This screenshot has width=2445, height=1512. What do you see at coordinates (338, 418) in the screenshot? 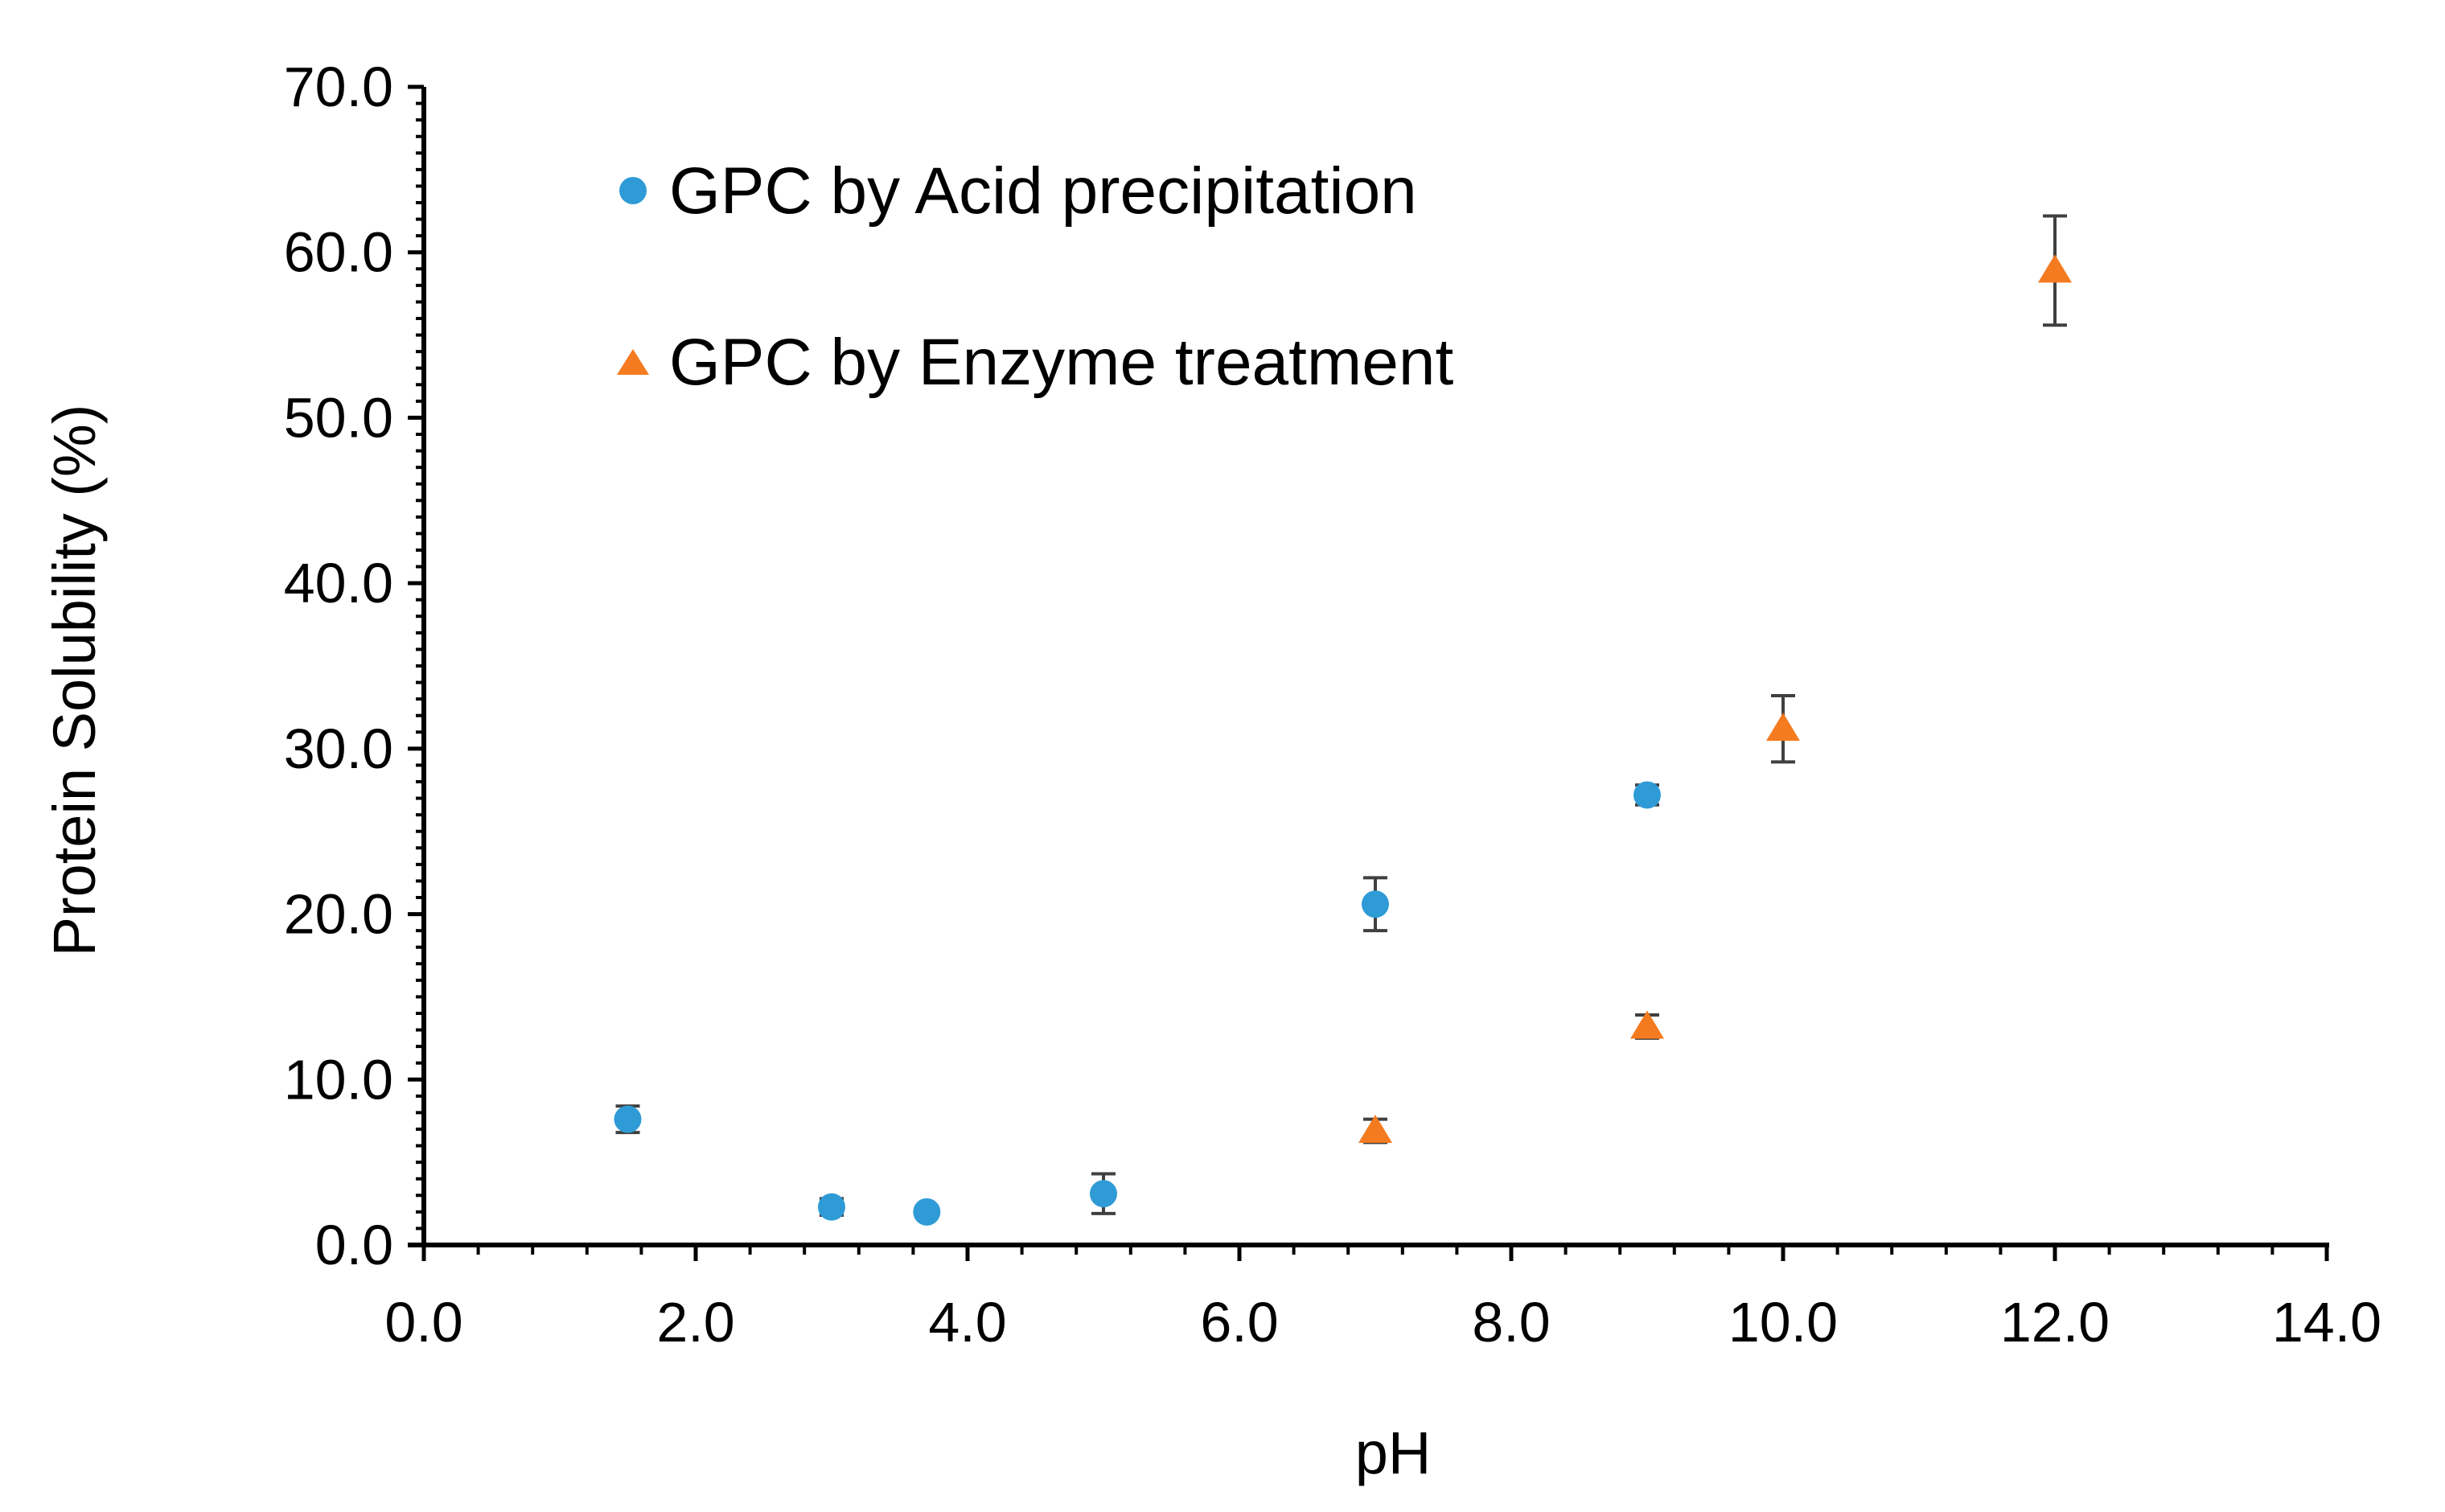
I see `y-tick-label: 50.0` at bounding box center [338, 418].